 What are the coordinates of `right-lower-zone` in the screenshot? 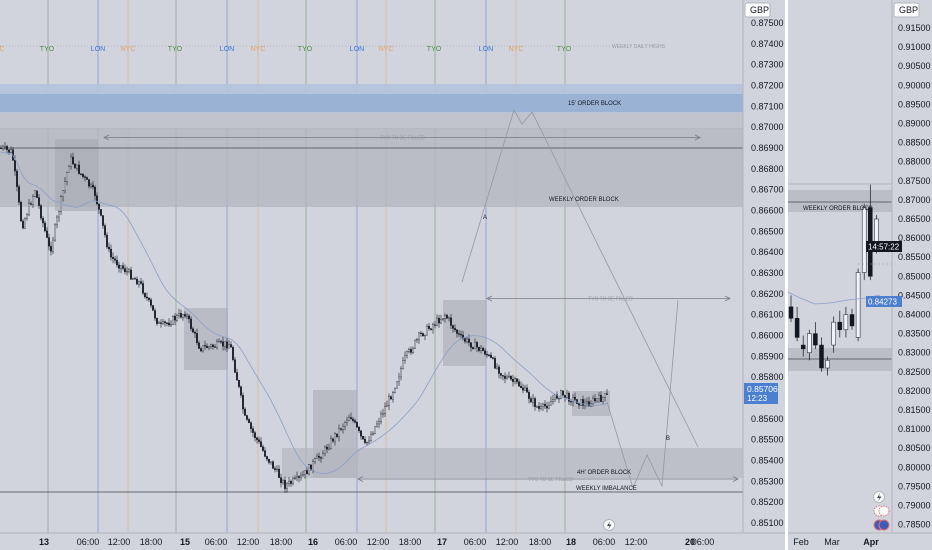 It's located at (840, 359).